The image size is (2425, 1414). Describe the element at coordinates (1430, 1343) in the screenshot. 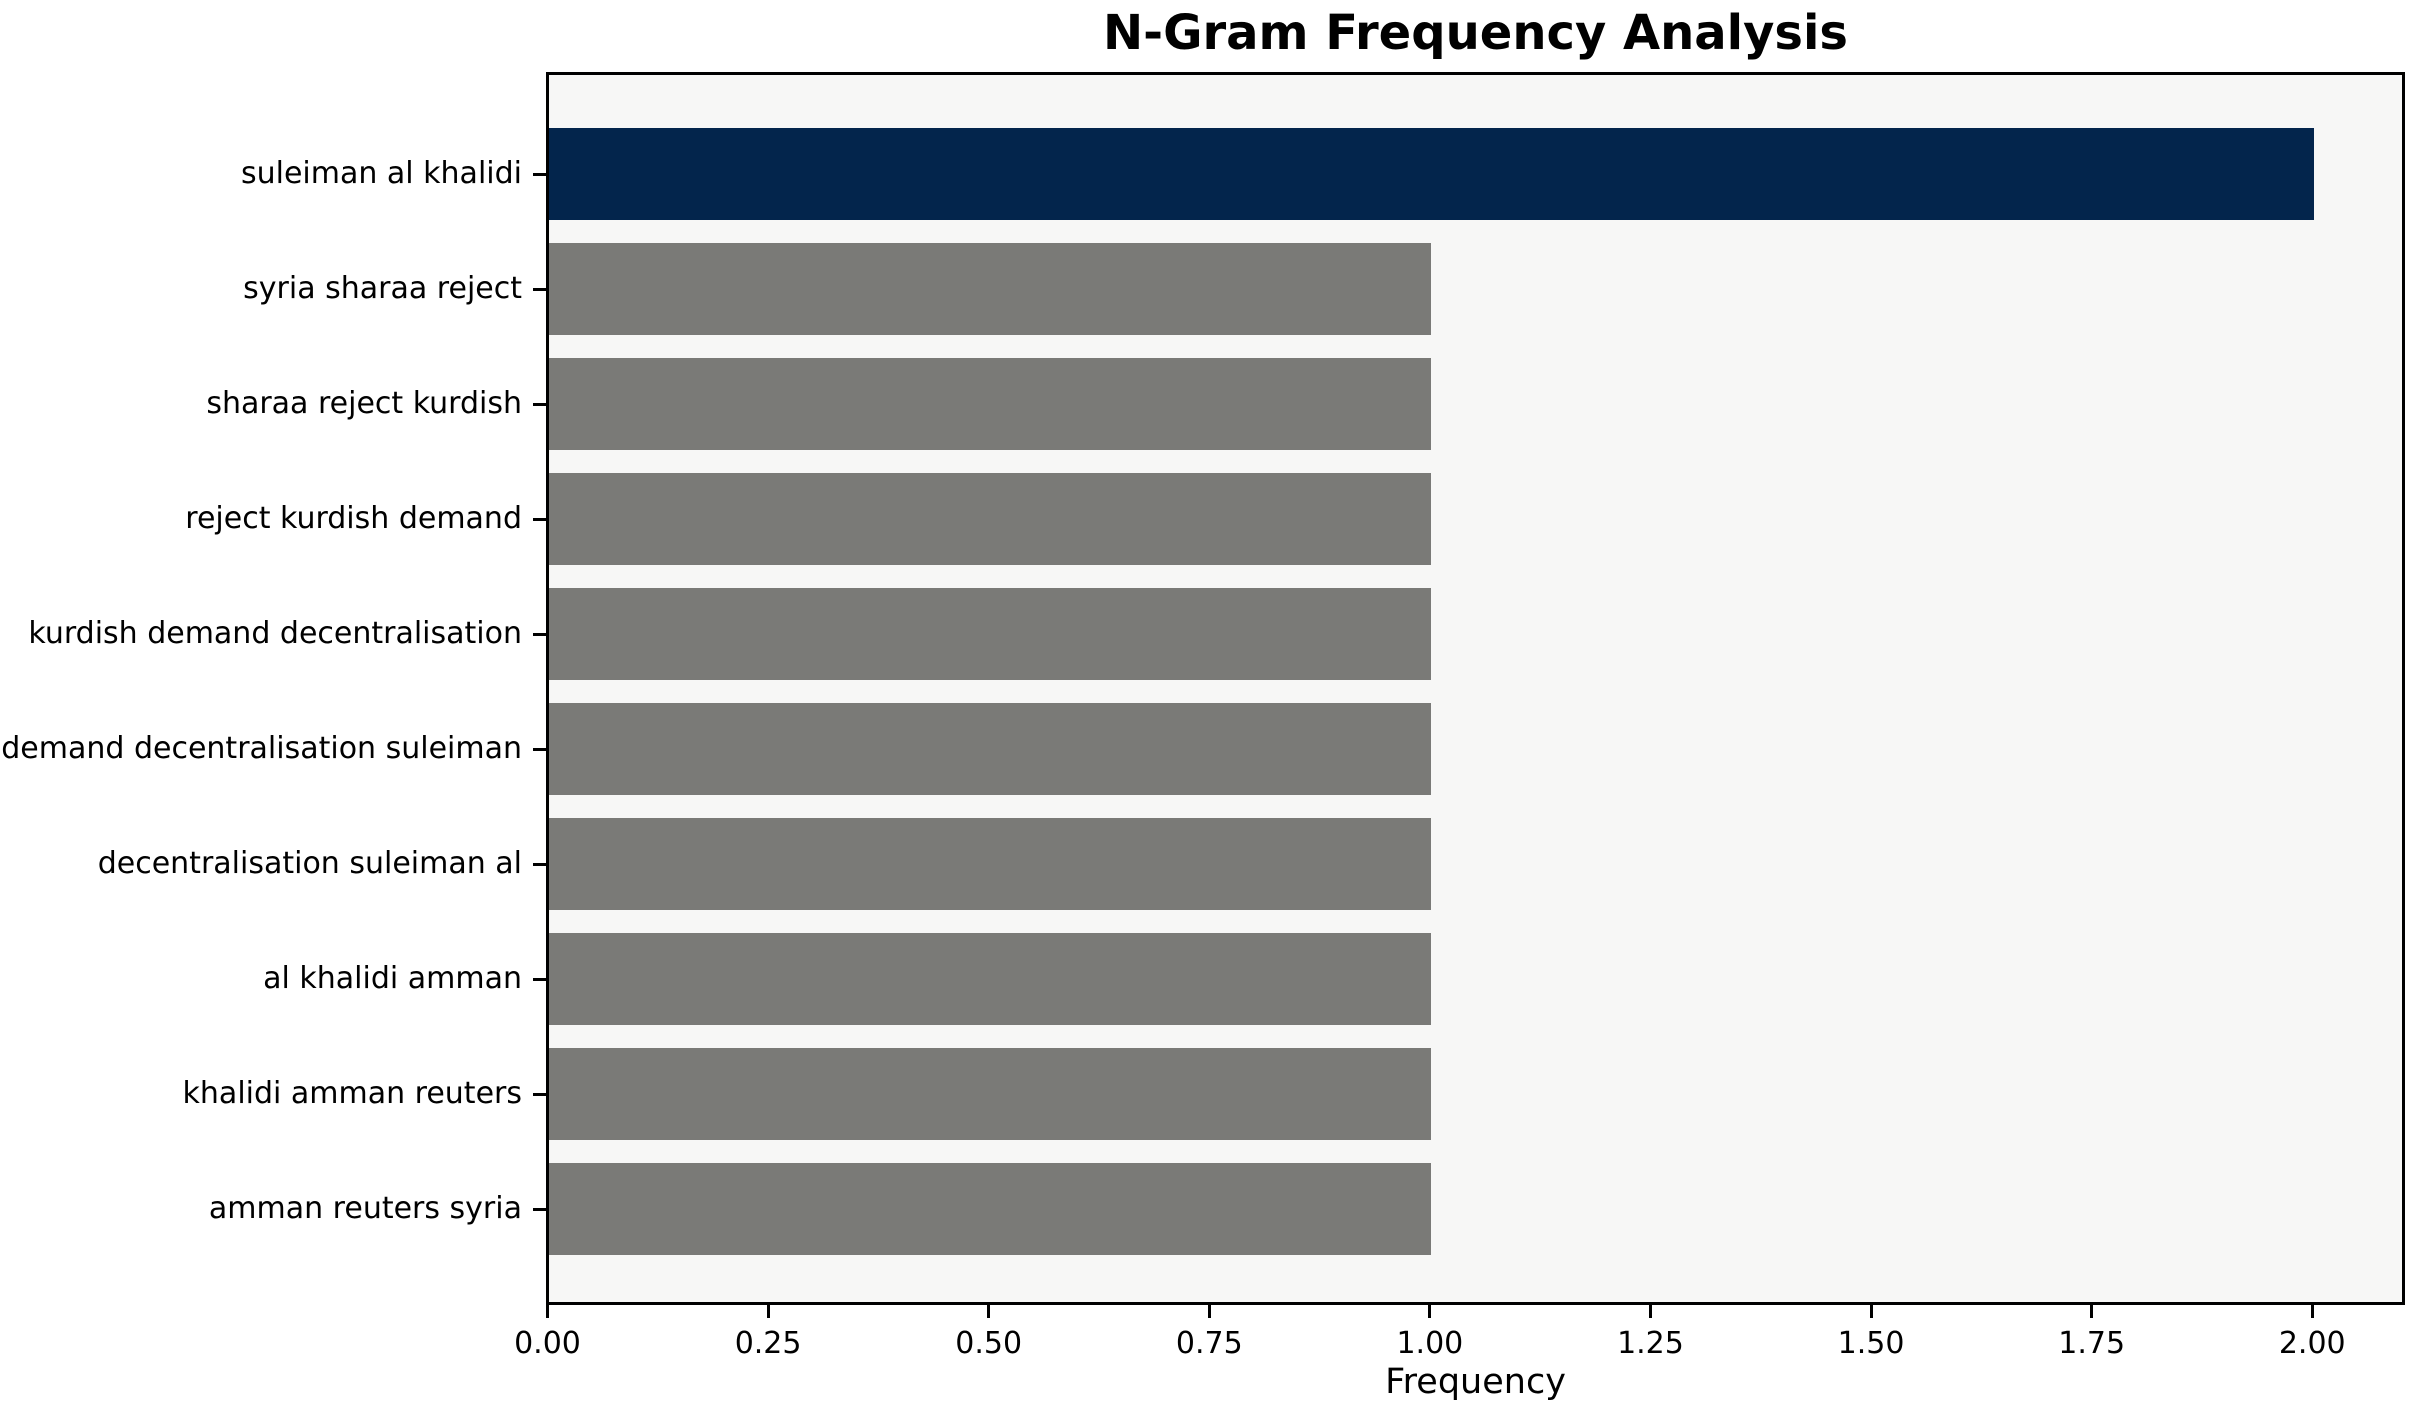

I see `x-tick-label: 1.00` at that location.